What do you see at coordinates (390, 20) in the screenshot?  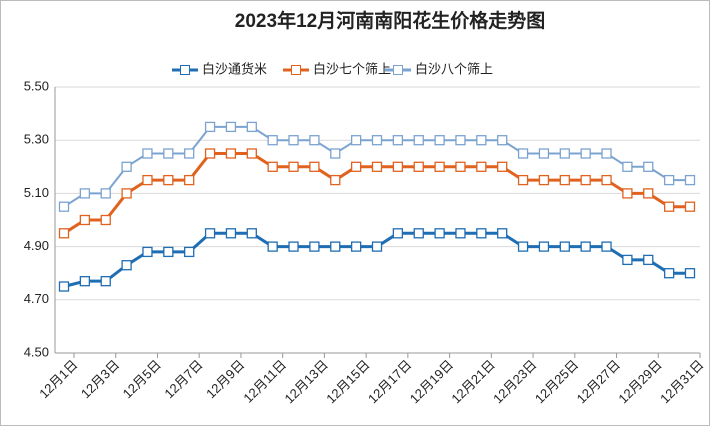 I see `chart-title: 2023年12月河南南阳花生价格走势图` at bounding box center [390, 20].